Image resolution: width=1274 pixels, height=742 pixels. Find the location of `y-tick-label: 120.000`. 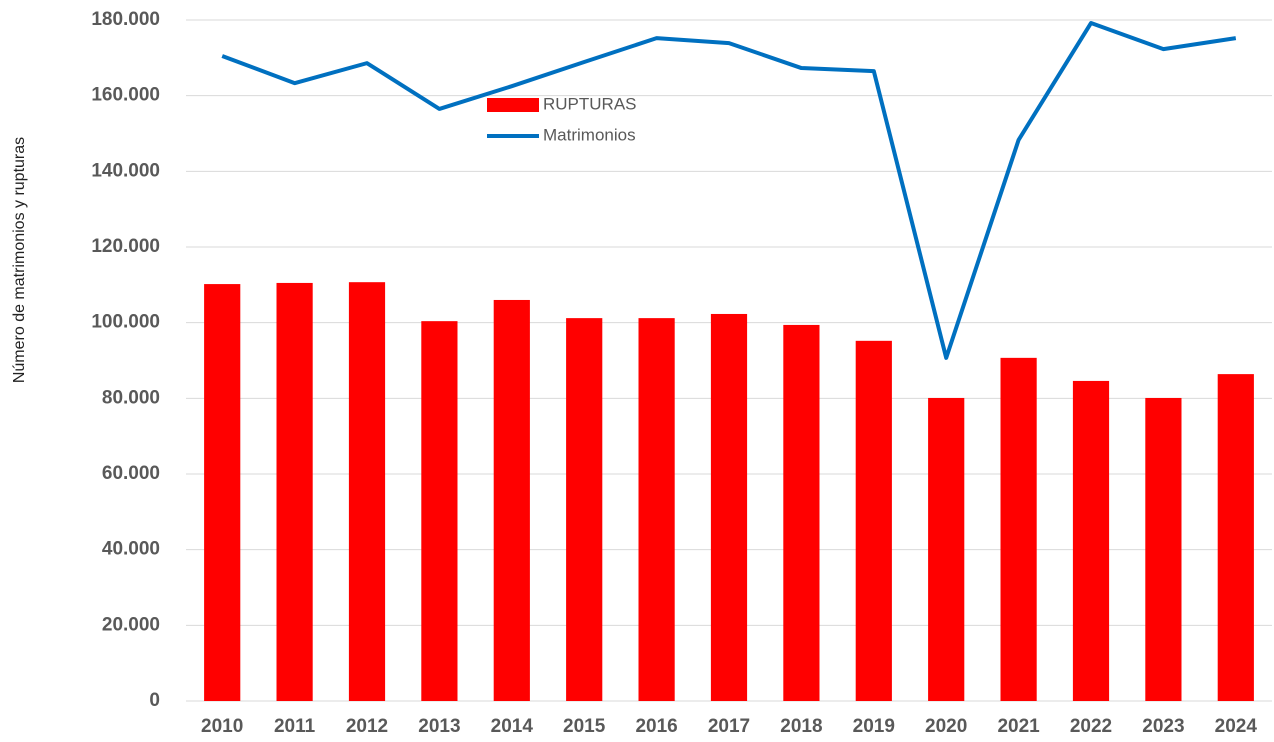

y-tick-label: 120.000 is located at coordinates (125, 246).